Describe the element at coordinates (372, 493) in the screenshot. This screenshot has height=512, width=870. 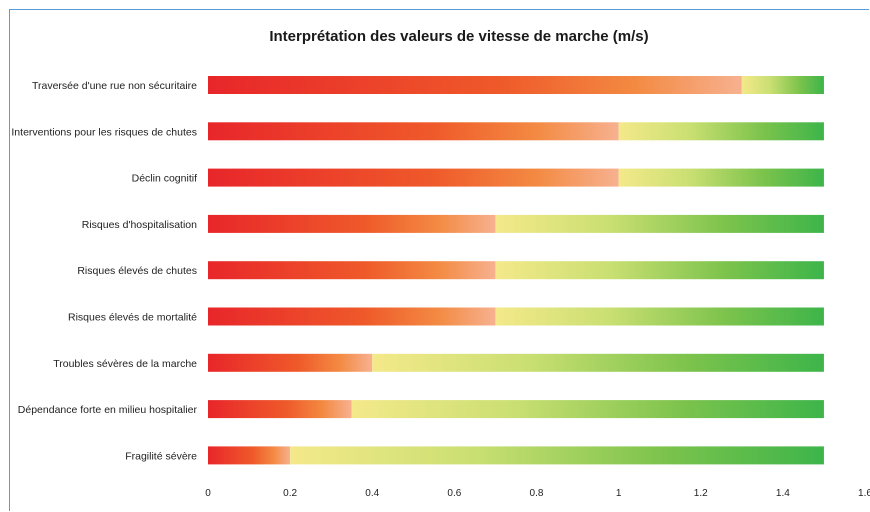
I see `x-tick-label: 0.4` at that location.